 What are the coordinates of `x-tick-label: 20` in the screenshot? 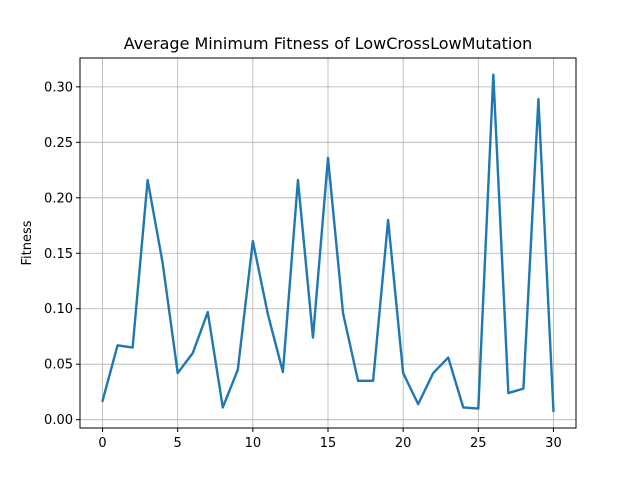 It's located at (403, 443).